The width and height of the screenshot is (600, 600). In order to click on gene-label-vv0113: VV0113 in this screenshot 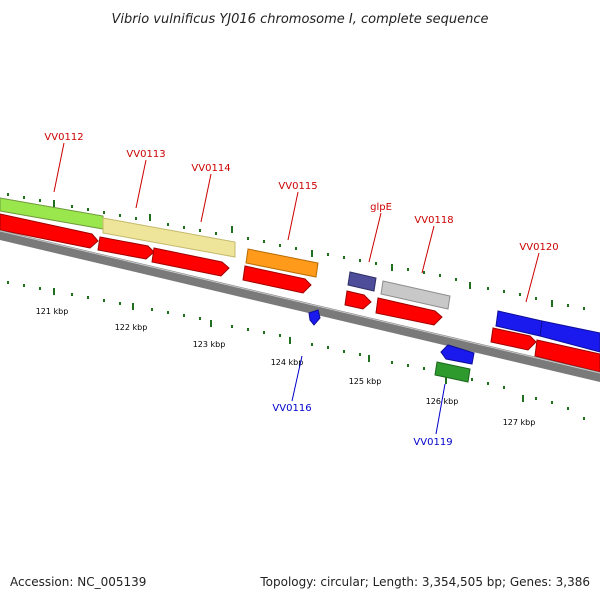, I will do `click(145, 154)`.